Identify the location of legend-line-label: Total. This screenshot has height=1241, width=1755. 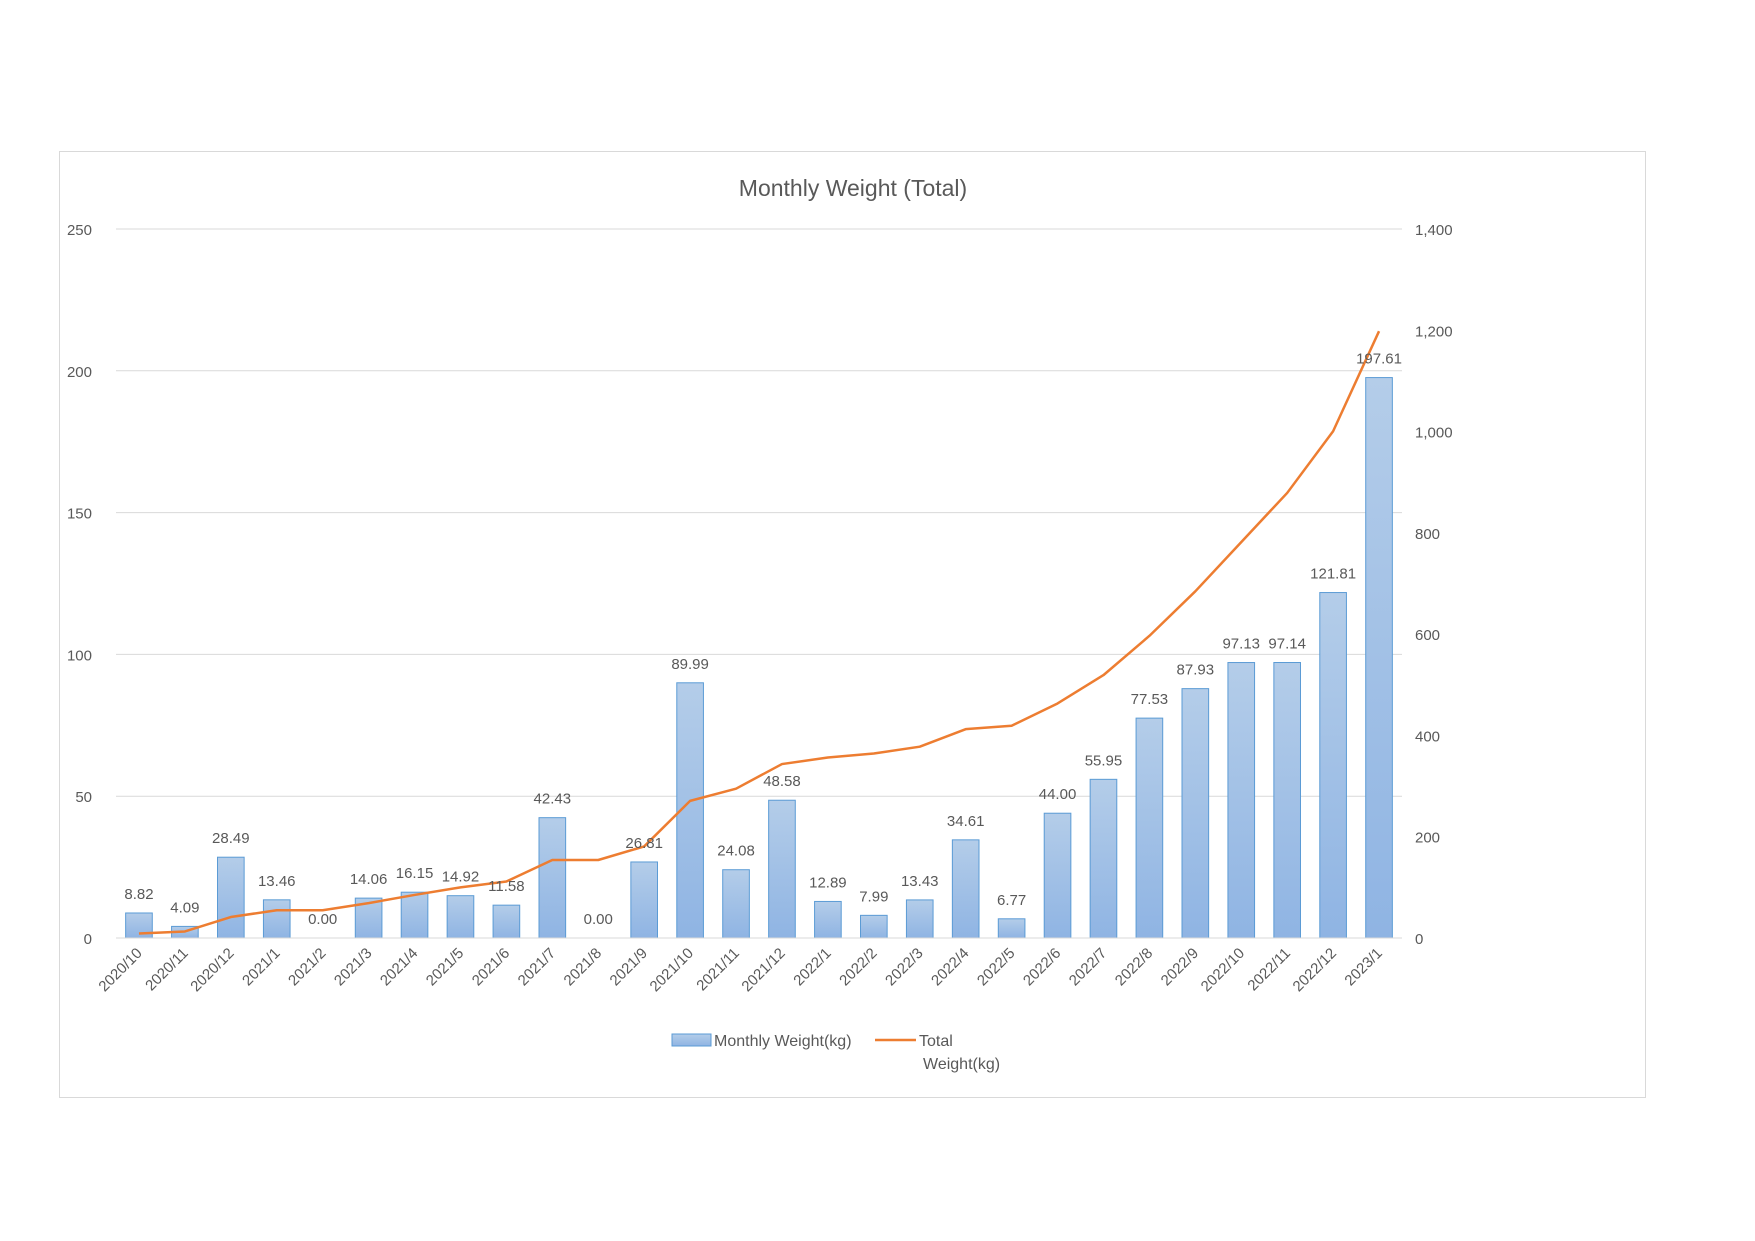
(936, 1041).